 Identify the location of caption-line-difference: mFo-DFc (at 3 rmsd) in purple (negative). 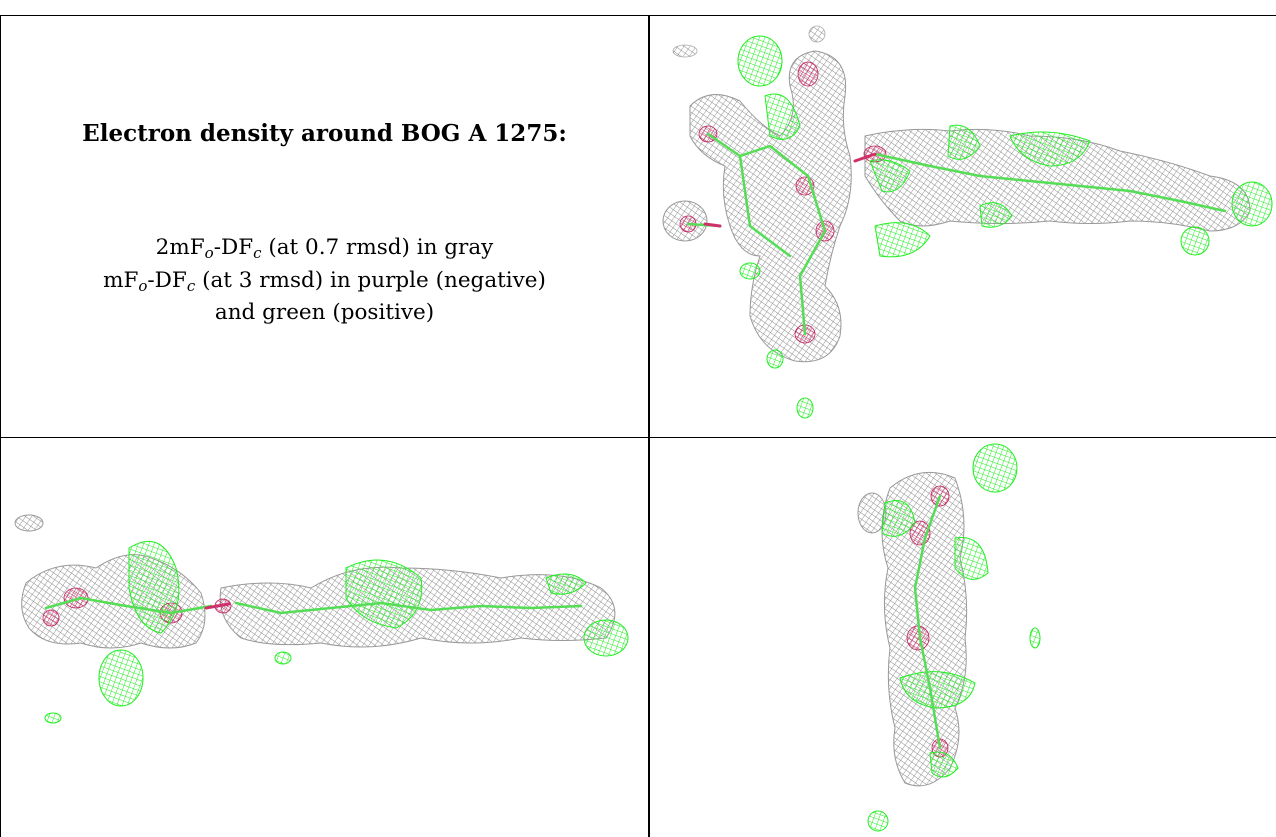
(324, 281).